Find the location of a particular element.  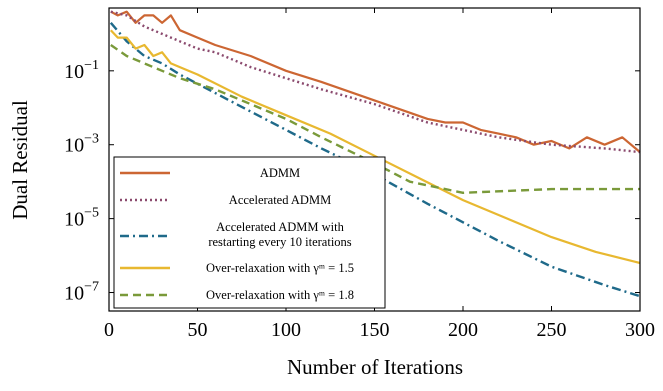

legend-label: Accelerated ADMM is located at coordinates (280, 200).